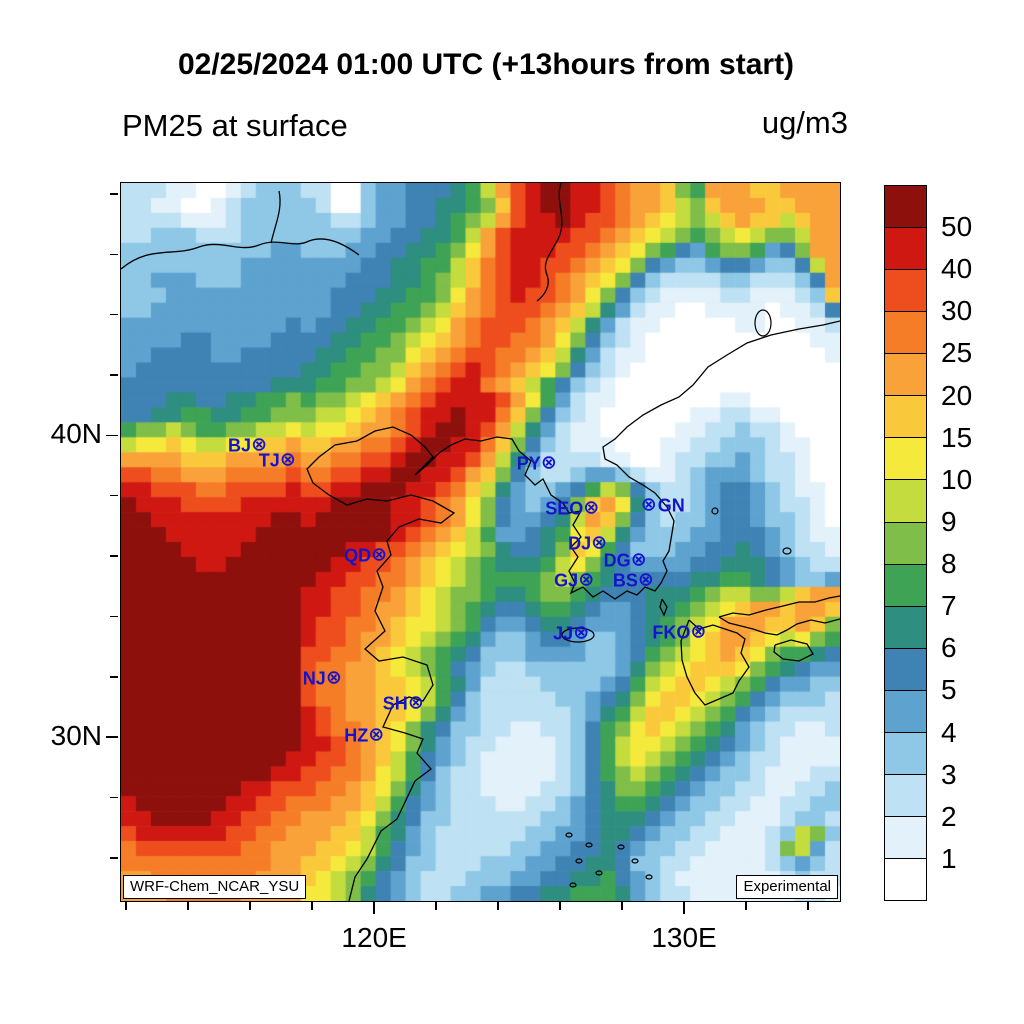 This screenshot has width=1024, height=1024. I want to click on station-label: NJ, so click(314, 678).